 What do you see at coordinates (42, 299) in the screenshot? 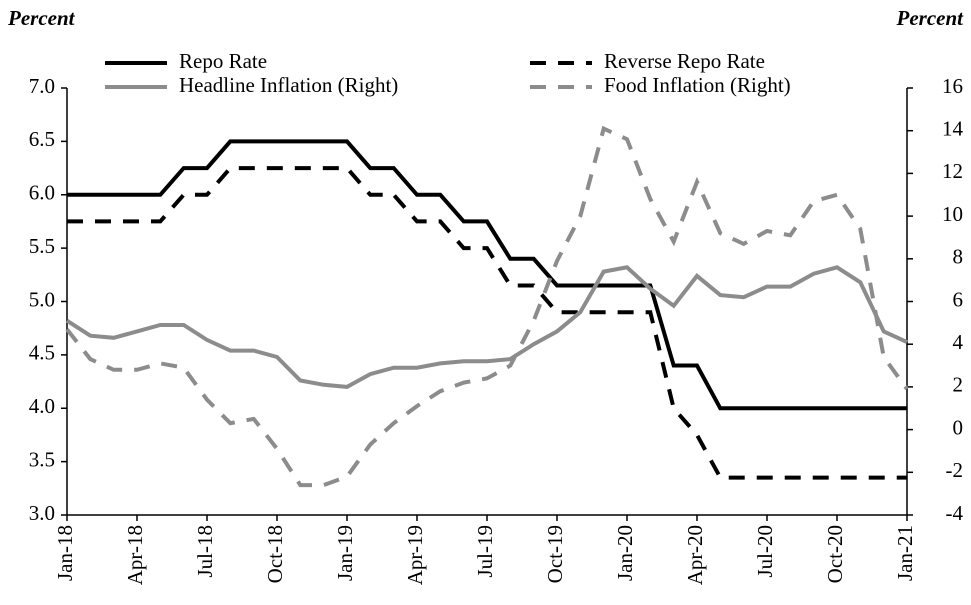
I see `y-tick-label: 5.0` at bounding box center [42, 299].